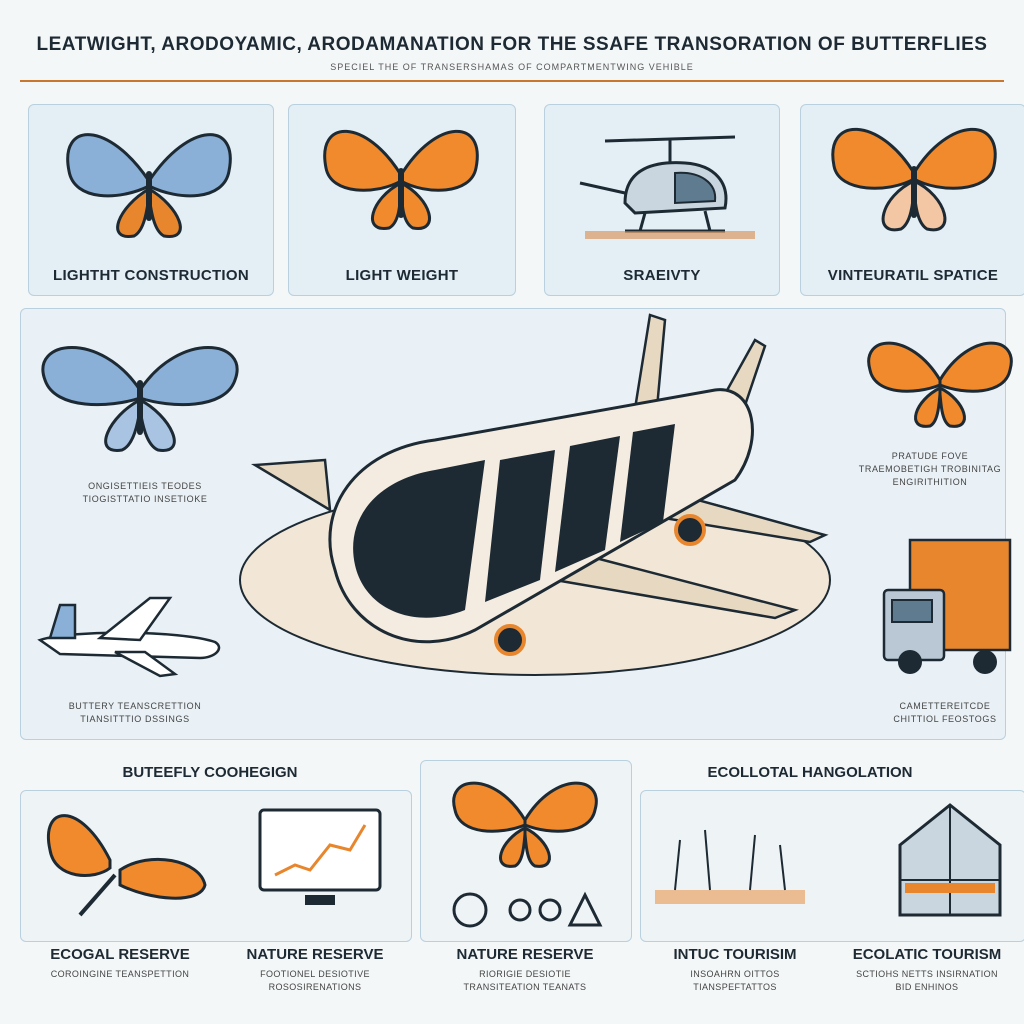 The image size is (1024, 1024). What do you see at coordinates (120, 974) in the screenshot?
I see `bottom-caption: COROINGINE TEANSPETTION` at bounding box center [120, 974].